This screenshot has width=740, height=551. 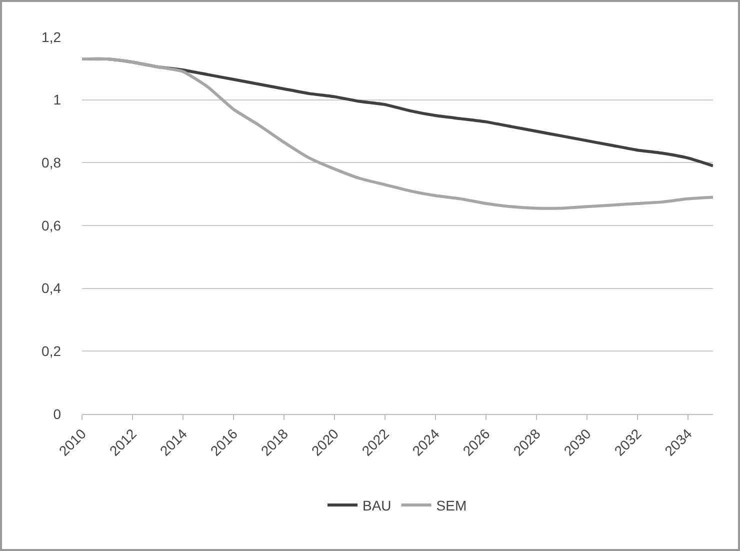 What do you see at coordinates (52, 162) in the screenshot?
I see `y-tick-label: 0,8` at bounding box center [52, 162].